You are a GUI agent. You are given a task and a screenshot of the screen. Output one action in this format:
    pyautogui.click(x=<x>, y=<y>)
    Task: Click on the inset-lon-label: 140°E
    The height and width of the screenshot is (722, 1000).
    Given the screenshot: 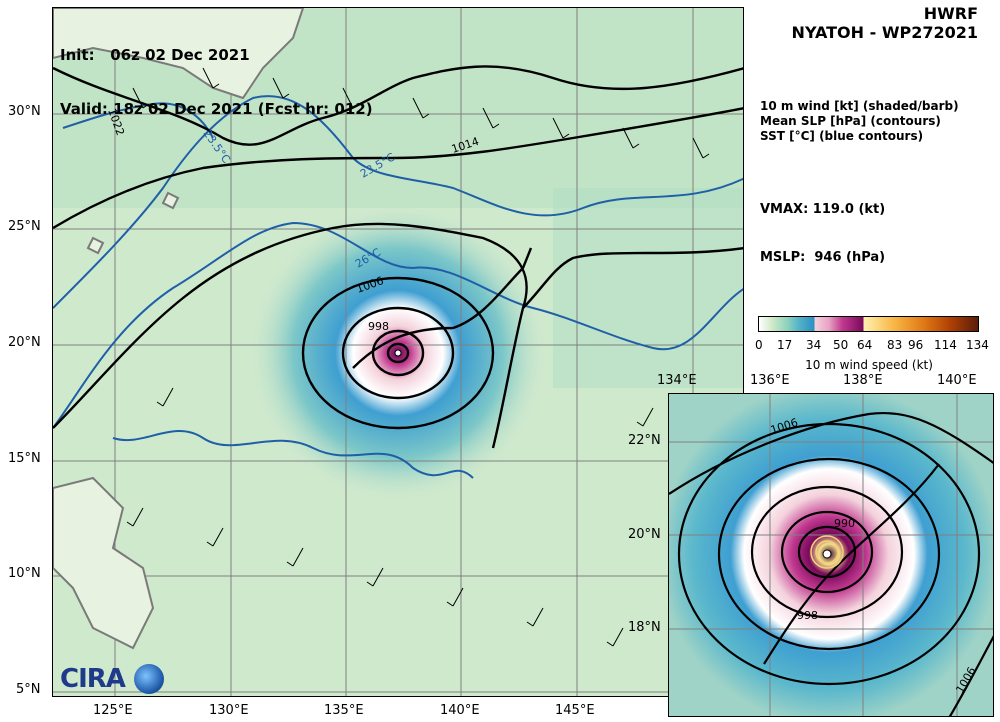 What is the action you would take?
    pyautogui.click(x=957, y=380)
    